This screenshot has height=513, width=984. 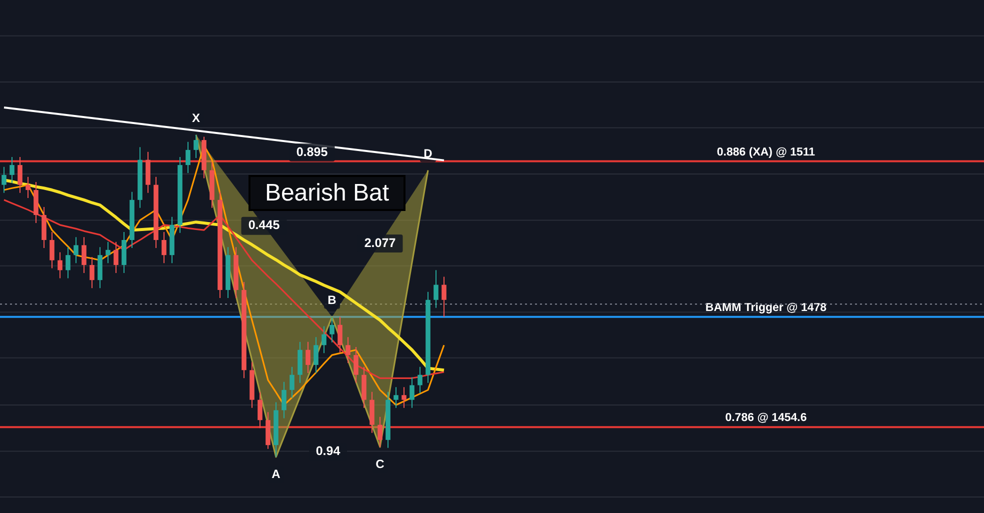 I want to click on ref-line-label: BAMM Trigger @ 1478, so click(x=766, y=308).